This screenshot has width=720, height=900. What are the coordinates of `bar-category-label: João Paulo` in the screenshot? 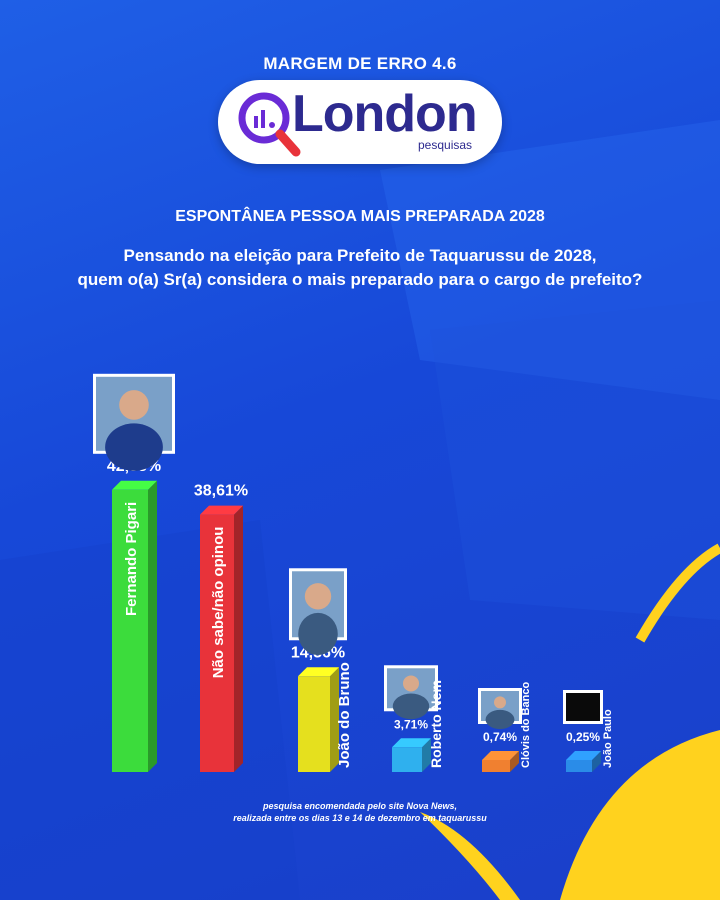 It's located at (608, 738).